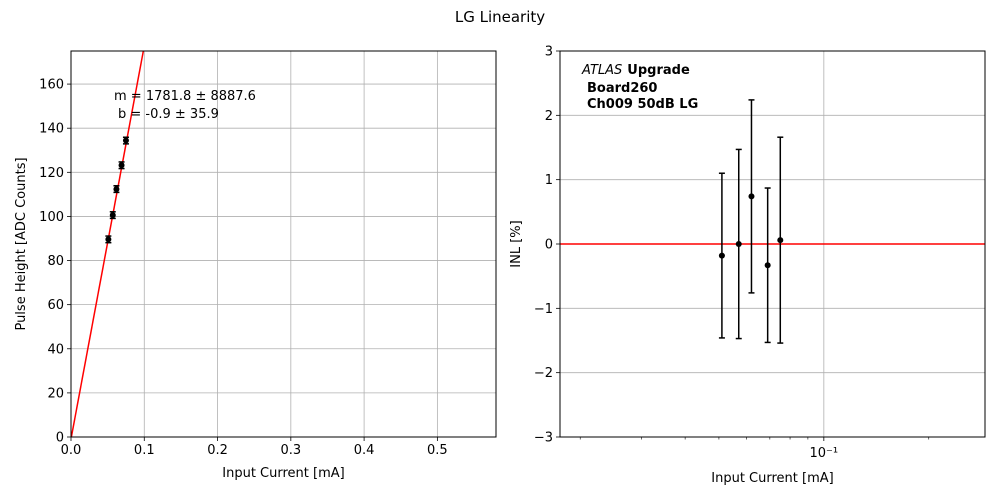  I want to click on inl-y-tick-label: 2, so click(549, 116).